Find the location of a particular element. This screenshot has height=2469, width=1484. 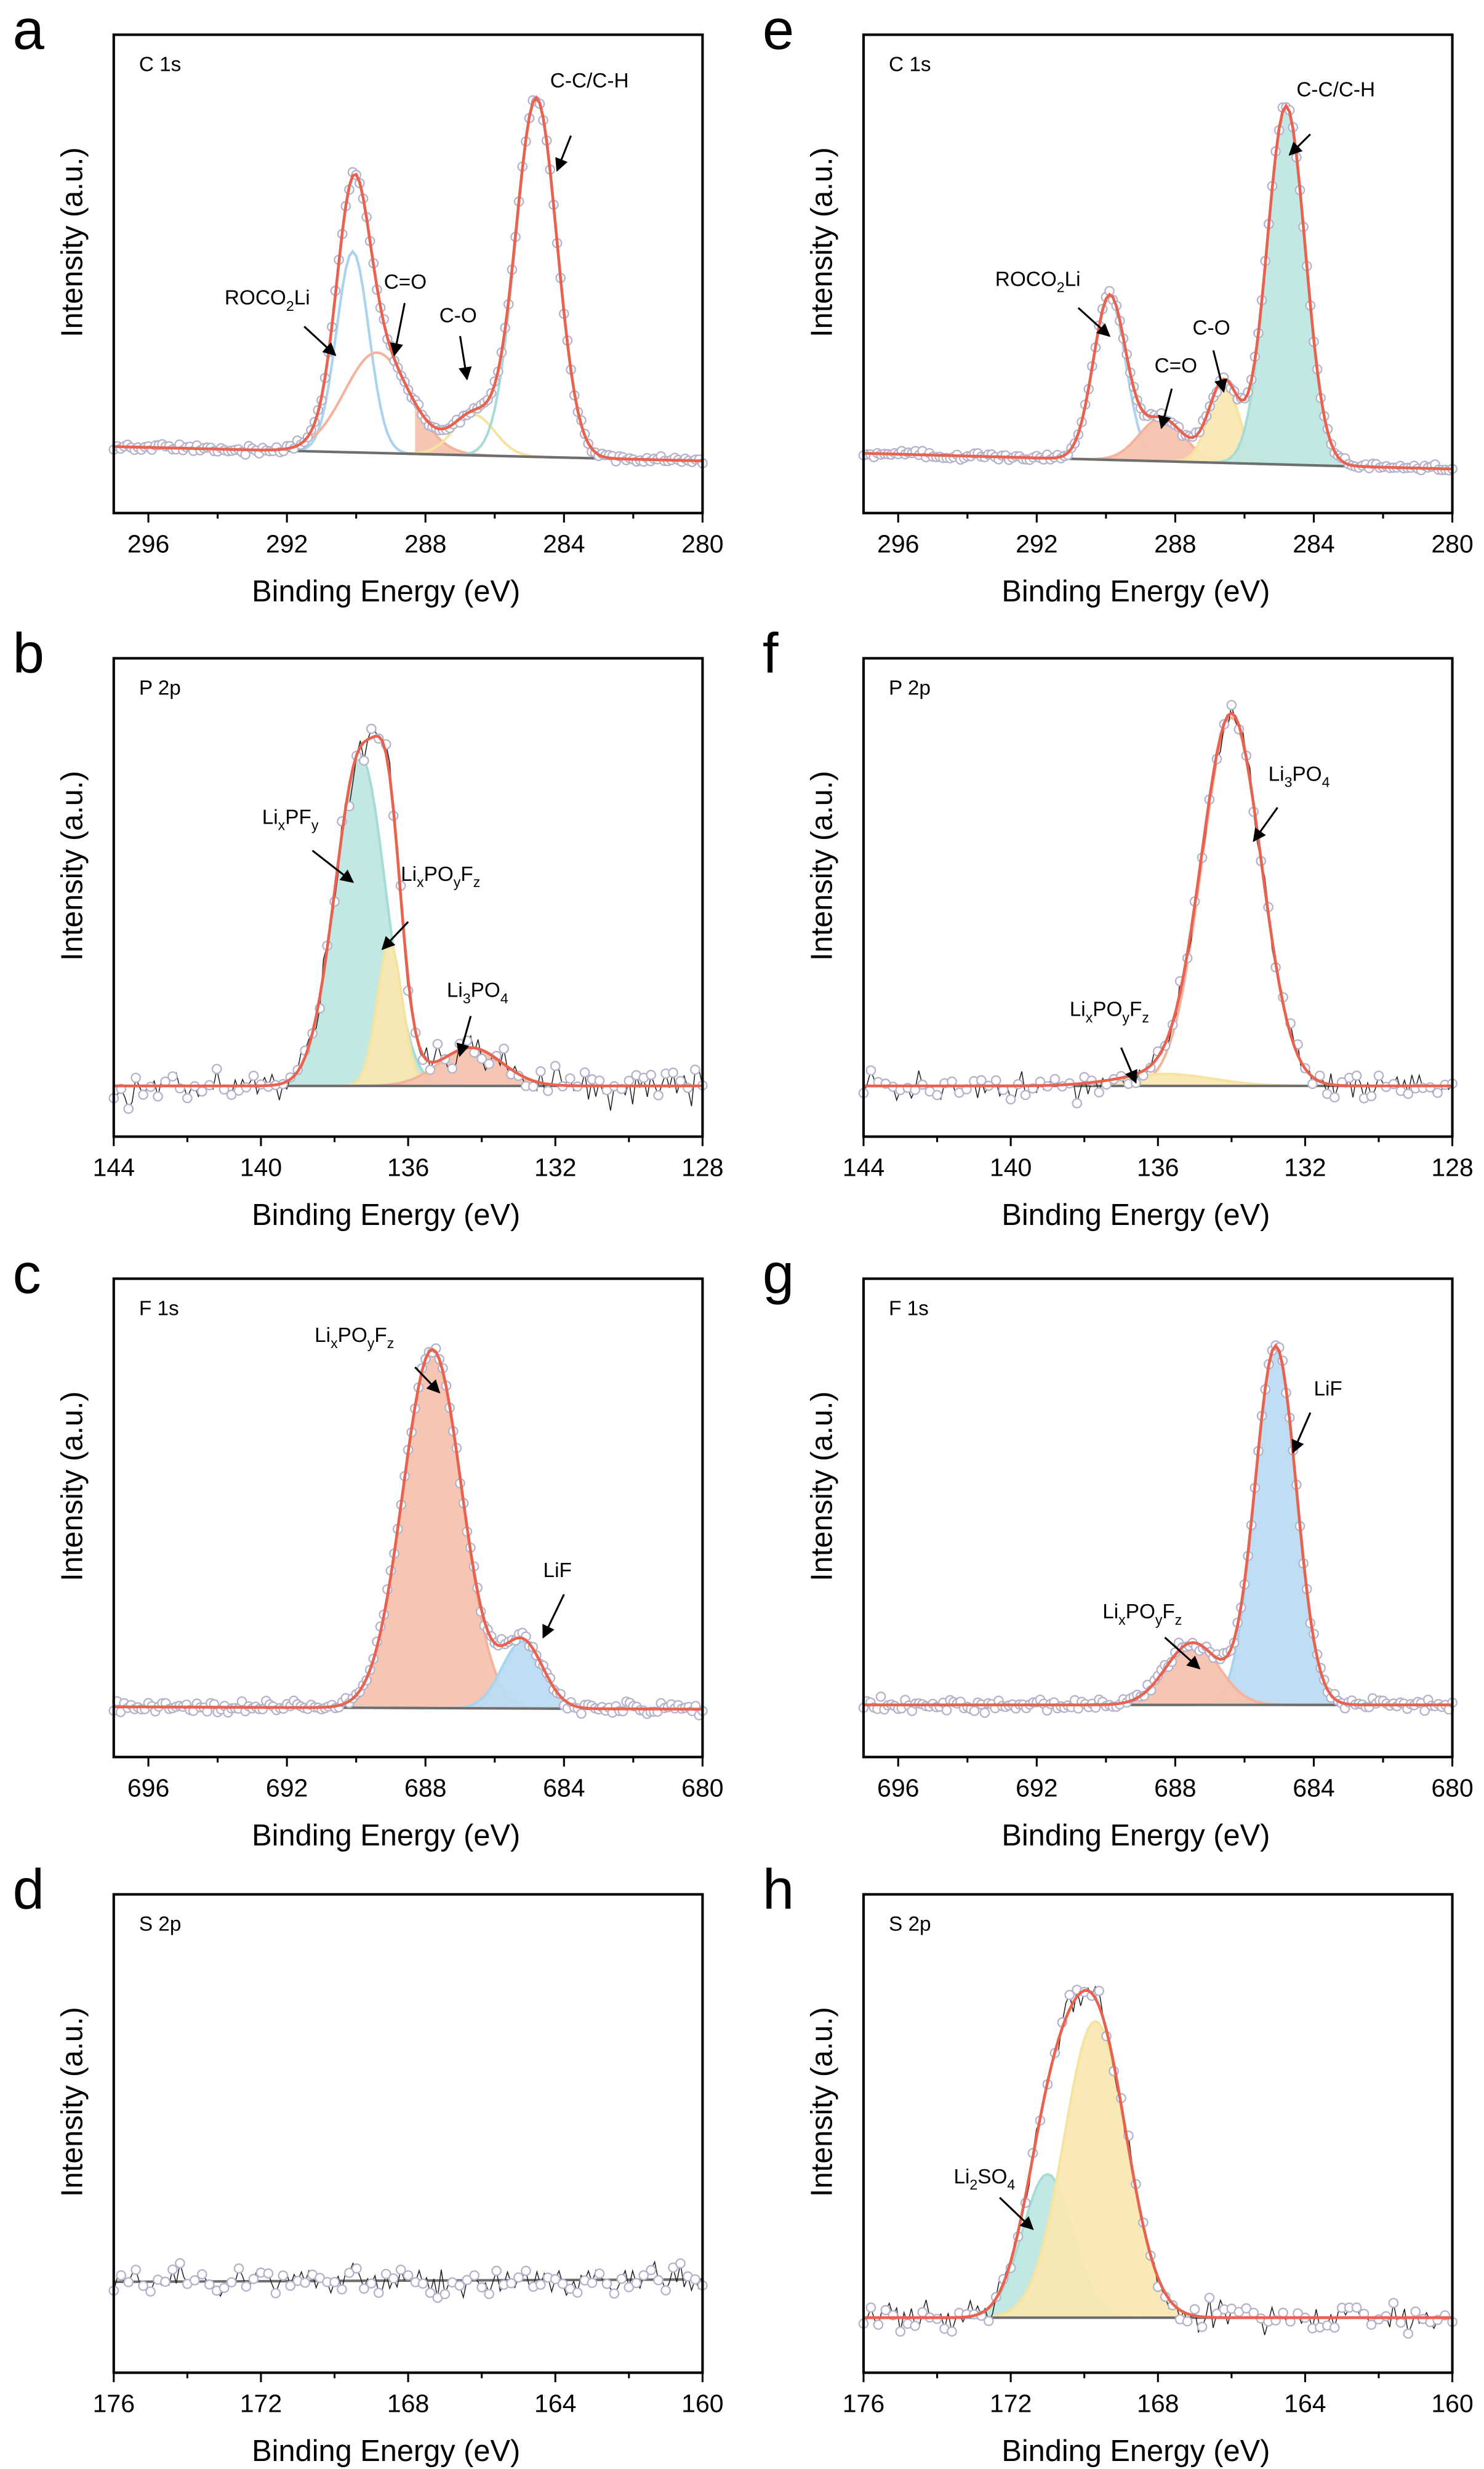

x-tick-label: 128 is located at coordinates (1452, 1168).